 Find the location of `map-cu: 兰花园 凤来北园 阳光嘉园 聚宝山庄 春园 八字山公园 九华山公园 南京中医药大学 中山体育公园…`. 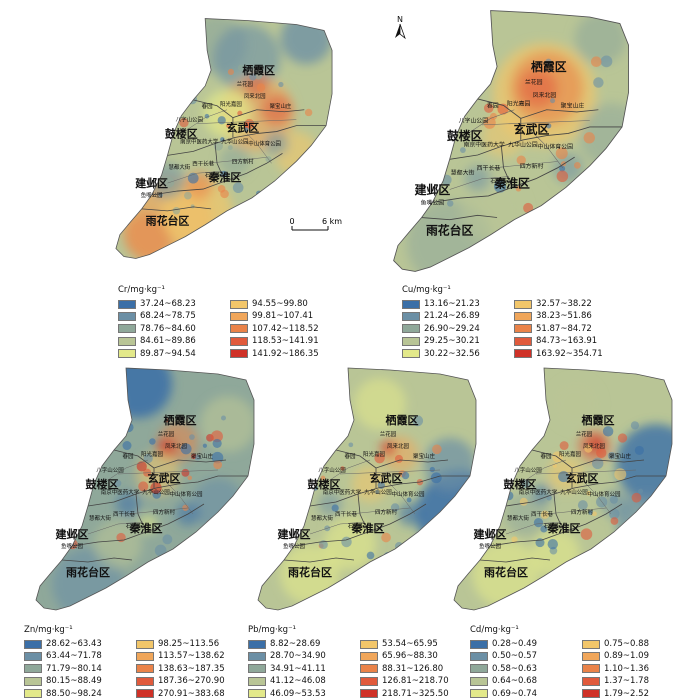

map-cu: 兰花园 凤来北园 阳光嘉园 聚宝山庄 春园 八字山公园 九华山公园 南京中医药大学 中山体育公园… is located at coordinates (510, 141).